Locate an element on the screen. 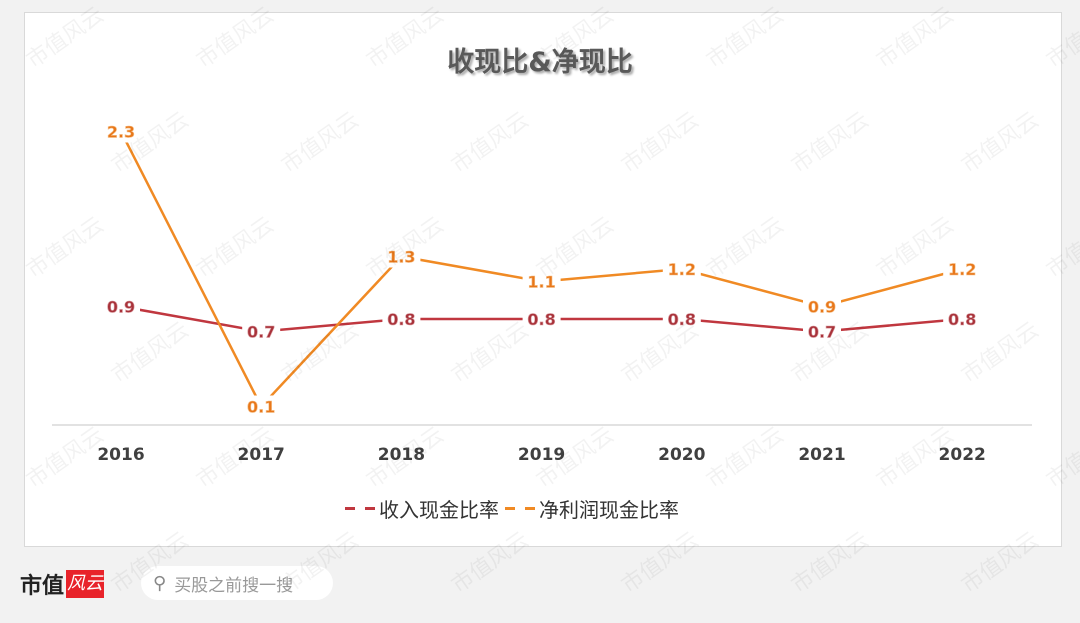  logo-mark: 风云 is located at coordinates (85, 584).